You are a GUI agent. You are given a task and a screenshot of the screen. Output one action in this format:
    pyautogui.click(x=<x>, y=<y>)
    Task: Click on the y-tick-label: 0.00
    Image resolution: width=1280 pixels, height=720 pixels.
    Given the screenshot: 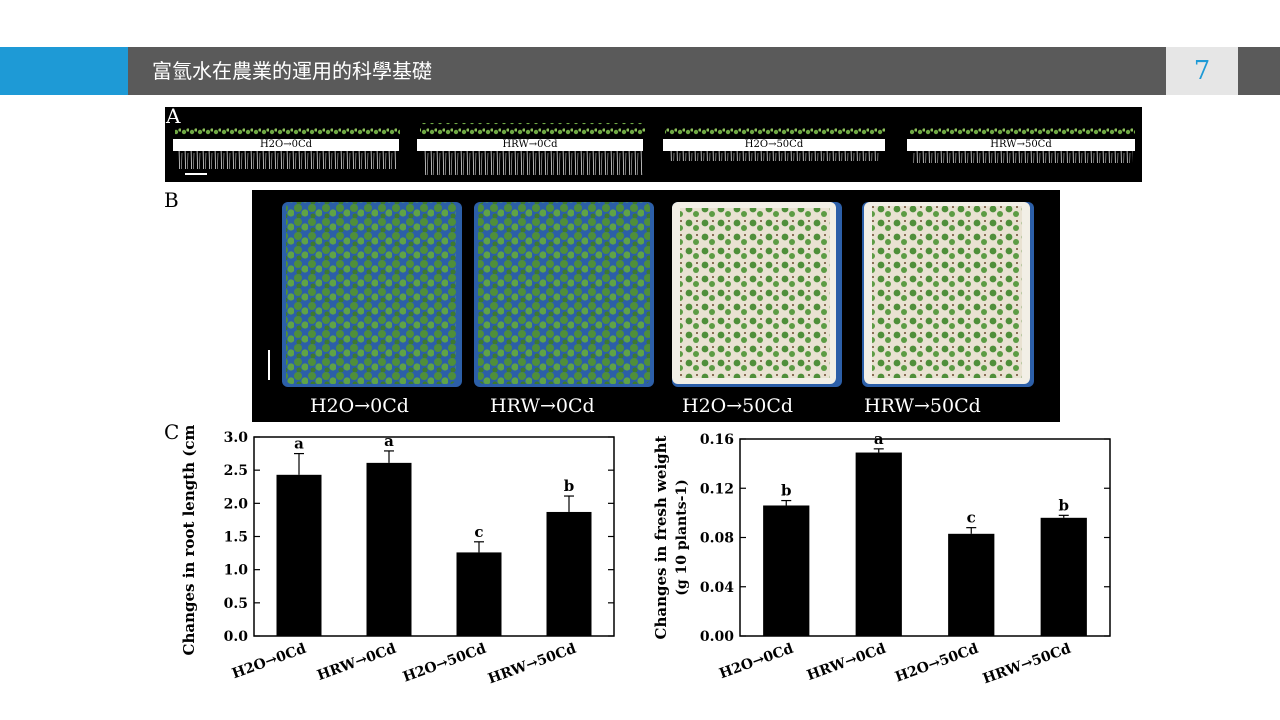 What is the action you would take?
    pyautogui.click(x=717, y=637)
    